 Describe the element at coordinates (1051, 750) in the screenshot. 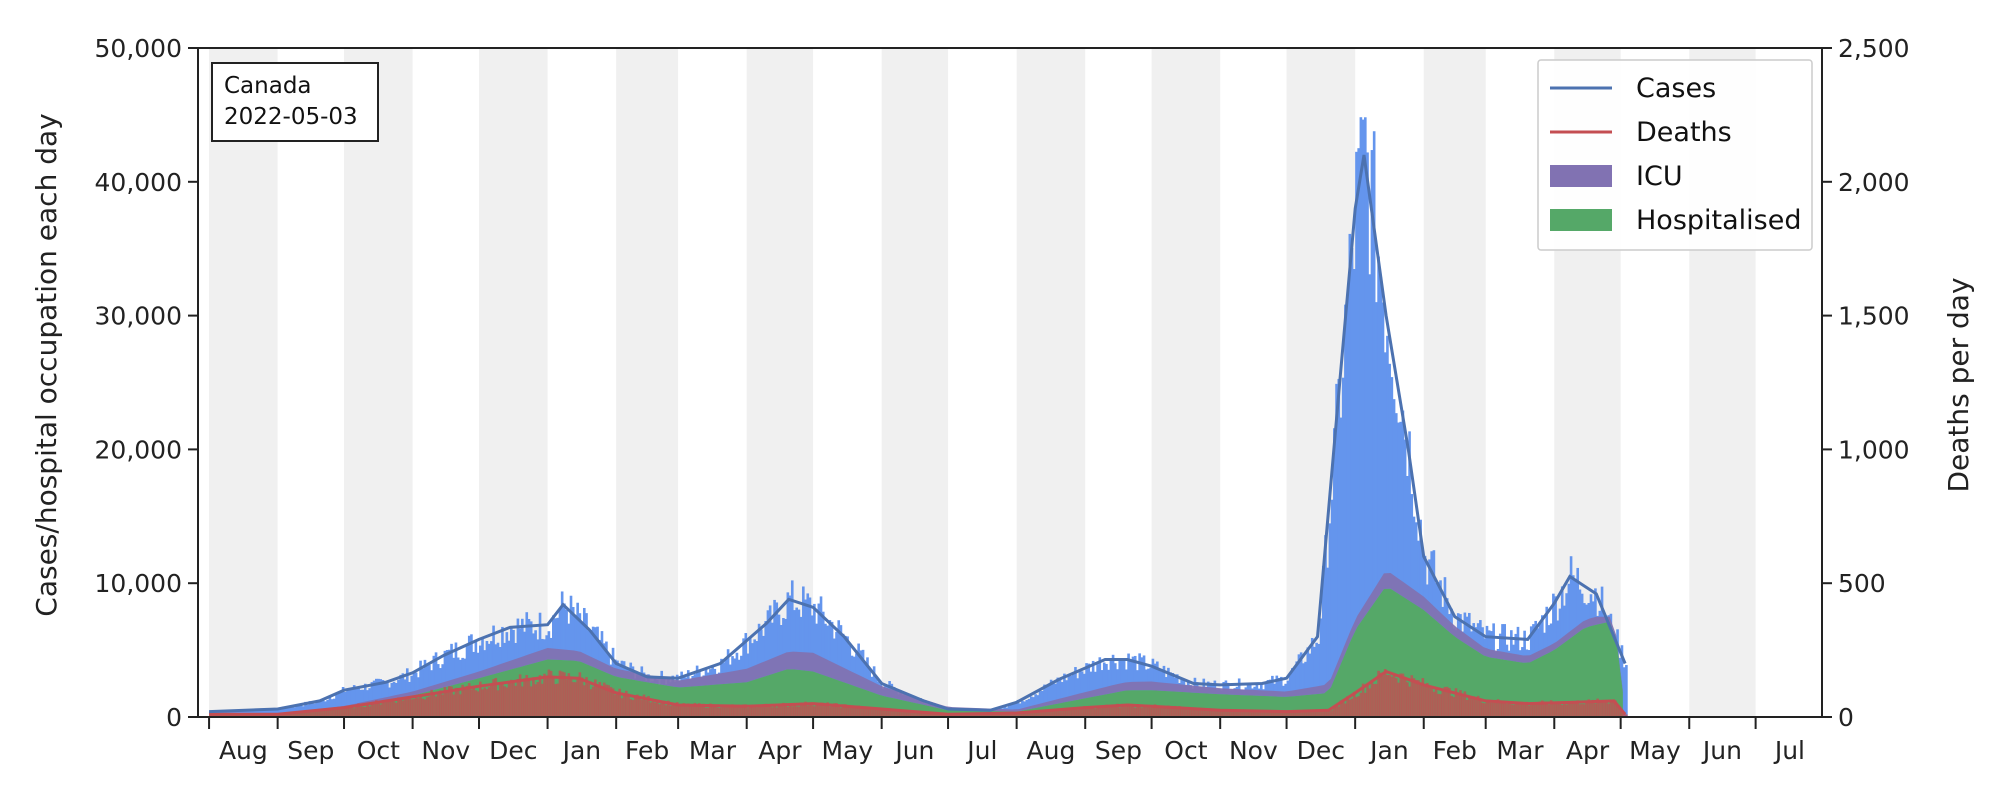

I see `x-tick-label: Aug` at that location.